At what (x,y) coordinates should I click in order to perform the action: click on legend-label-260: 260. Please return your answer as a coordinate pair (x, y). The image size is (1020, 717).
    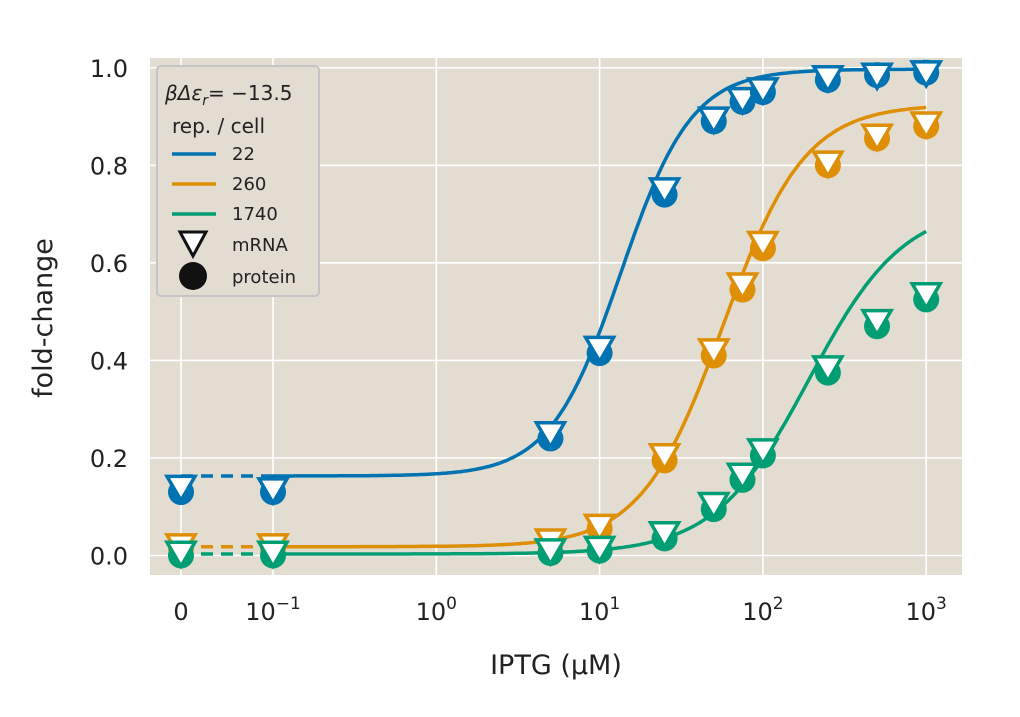
    Looking at the image, I should click on (249, 184).